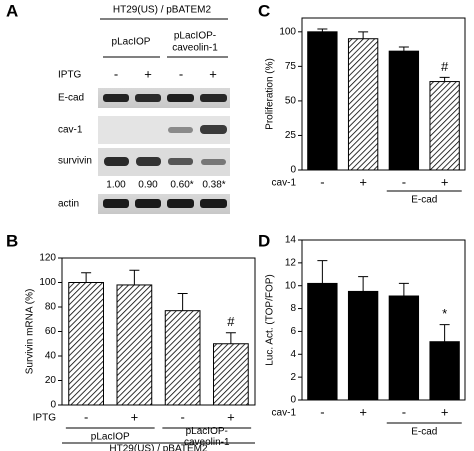 The image size is (474, 451). Describe the element at coordinates (70, 130) in the screenshot. I see `blot-label: cav-1` at that location.